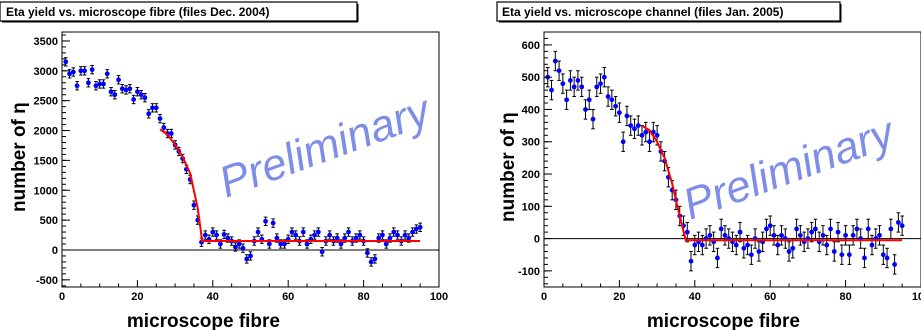  I want to click on fit-curve, so click(290, 185).